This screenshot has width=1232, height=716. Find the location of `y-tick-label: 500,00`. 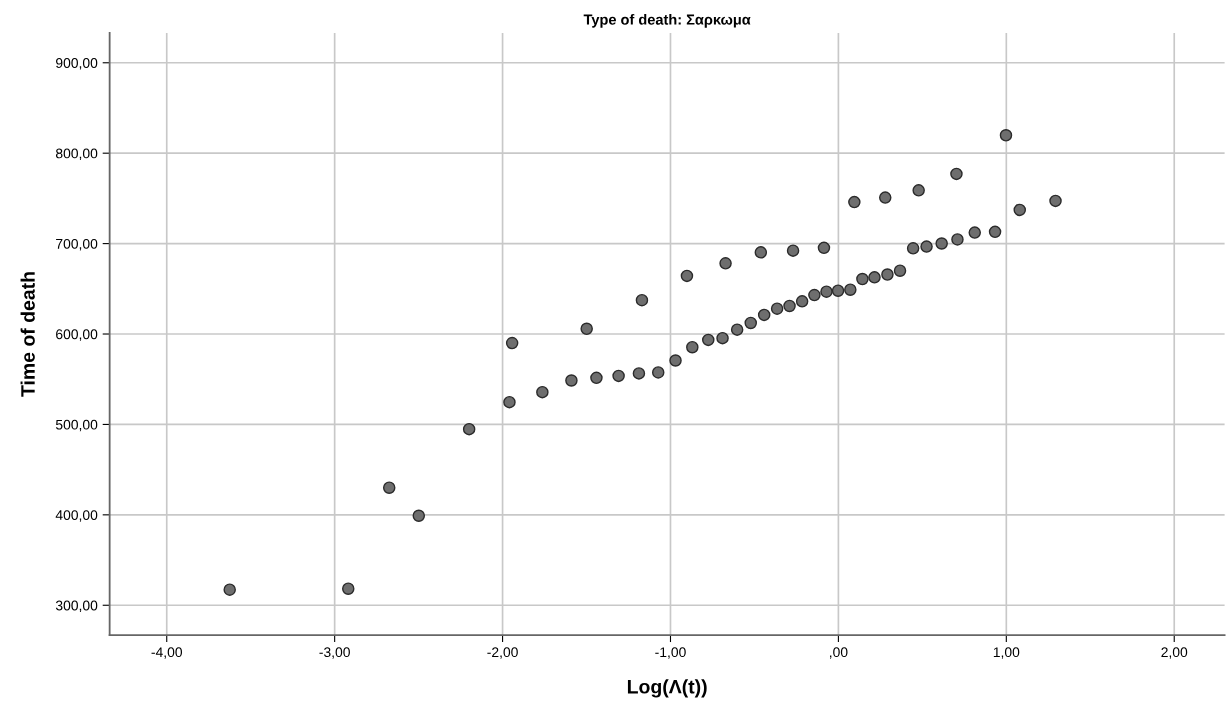

y-tick-label: 500,00 is located at coordinates (76, 425).